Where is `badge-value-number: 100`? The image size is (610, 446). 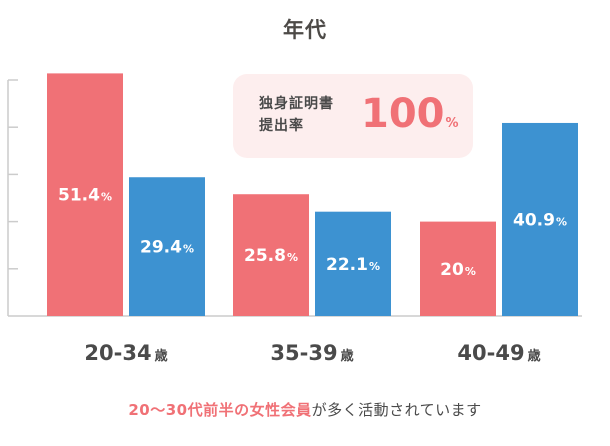 badge-value-number: 100 is located at coordinates (403, 114).